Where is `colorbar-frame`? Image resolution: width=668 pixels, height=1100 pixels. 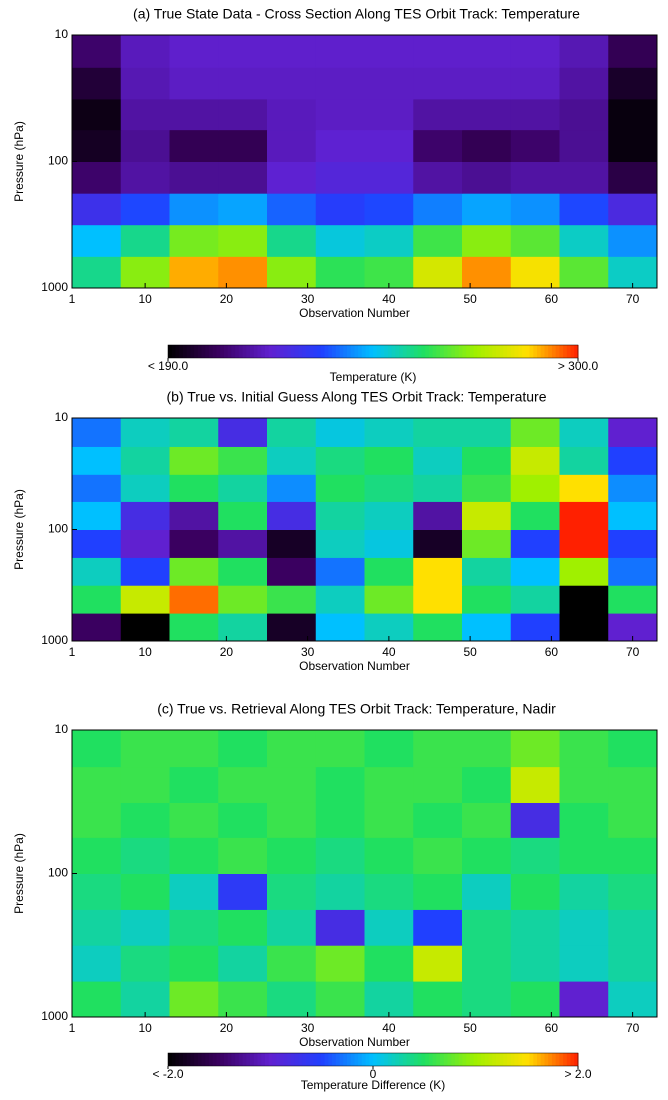 colorbar-frame is located at coordinates (373, 351).